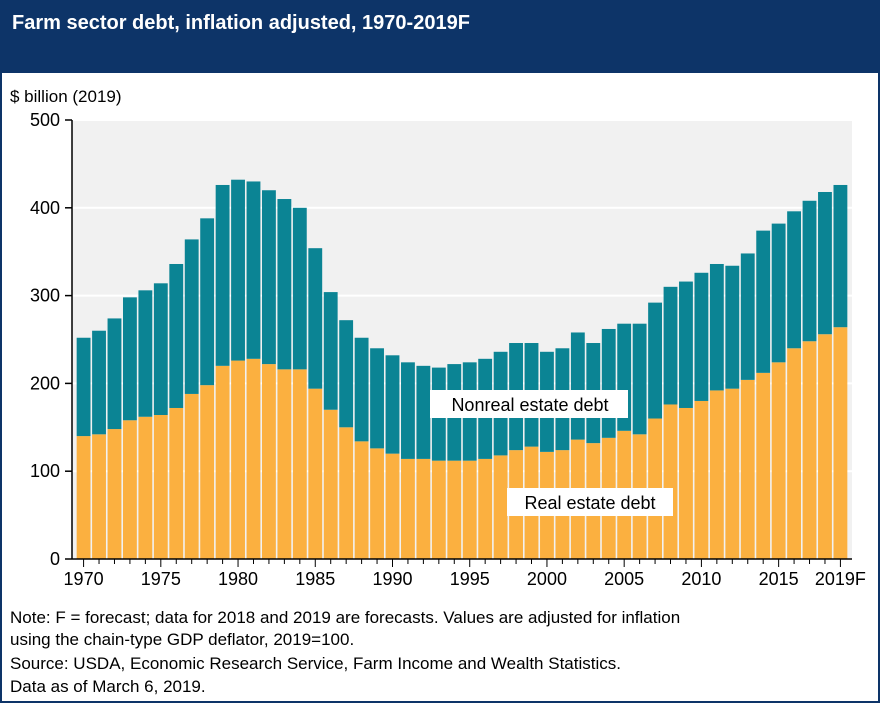 The width and height of the screenshot is (880, 703). I want to click on bar-real-estate-1981, so click(253, 458).